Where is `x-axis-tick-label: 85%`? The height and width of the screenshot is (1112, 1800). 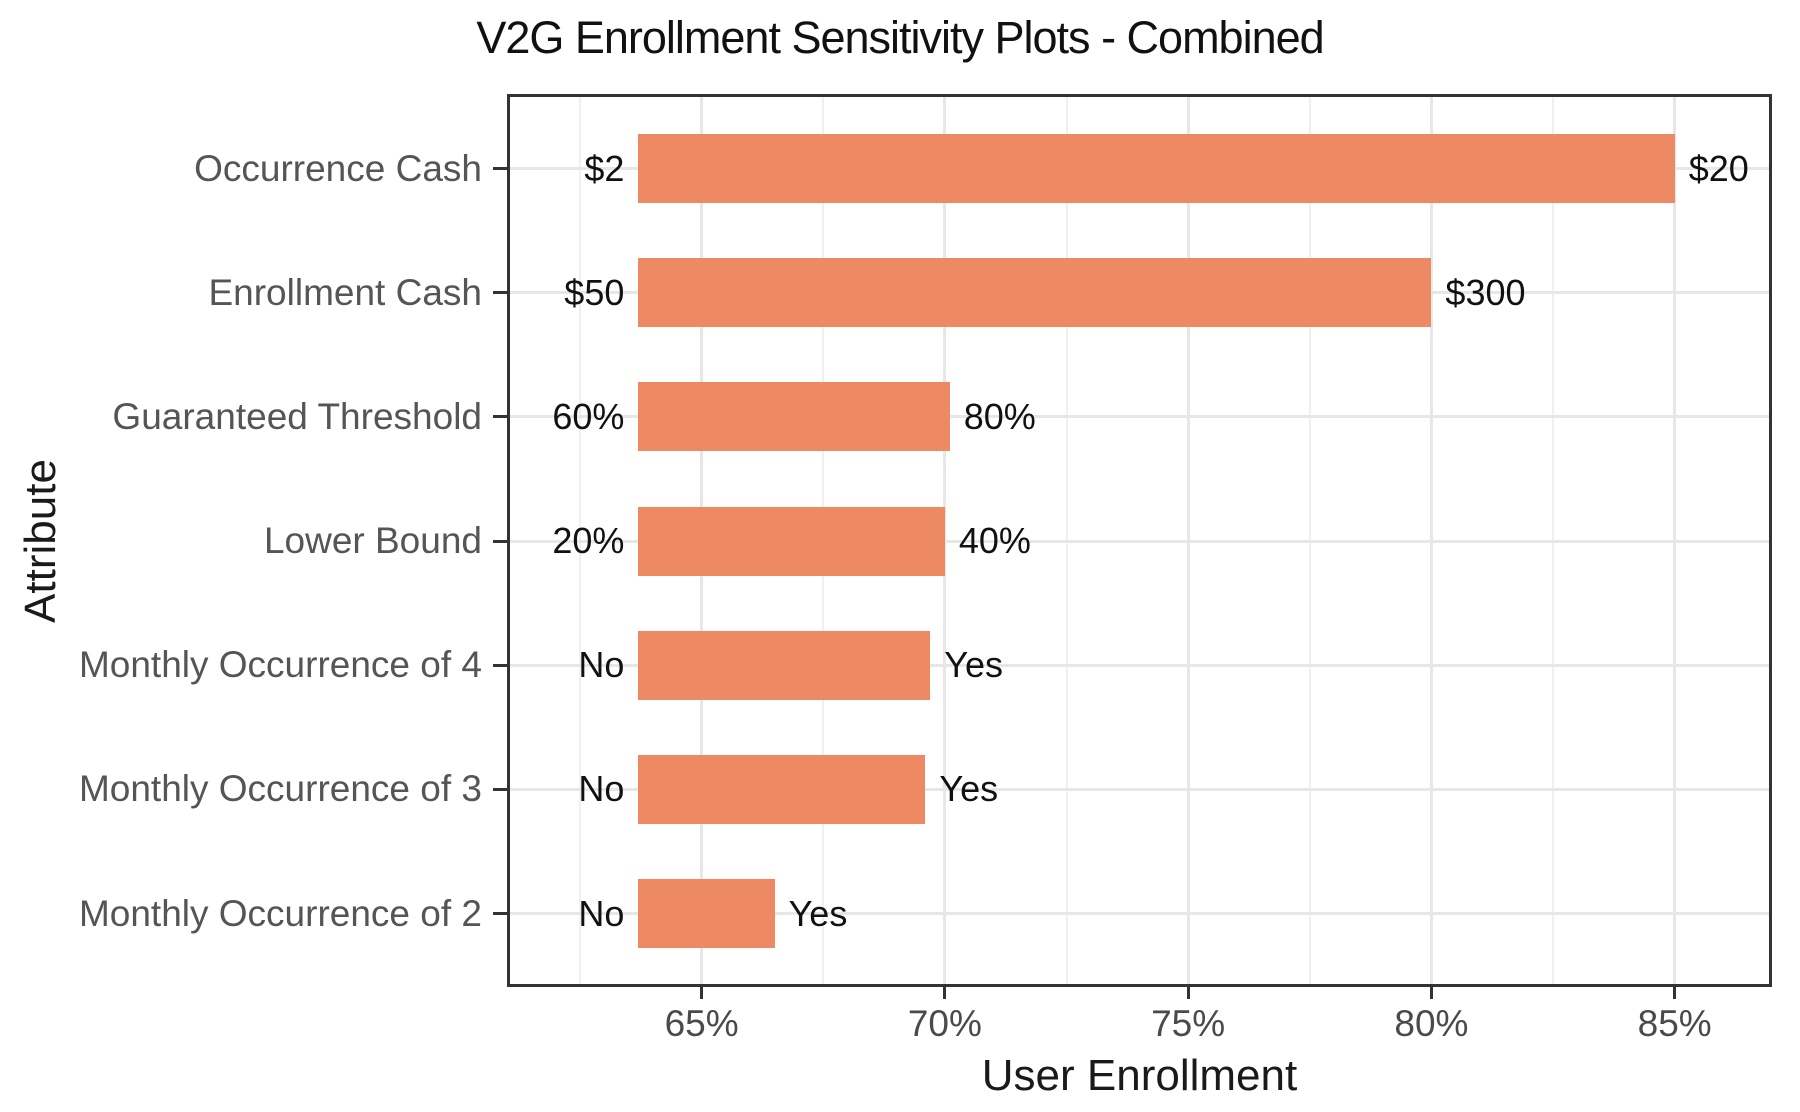 x-axis-tick-label: 85% is located at coordinates (1674, 1023).